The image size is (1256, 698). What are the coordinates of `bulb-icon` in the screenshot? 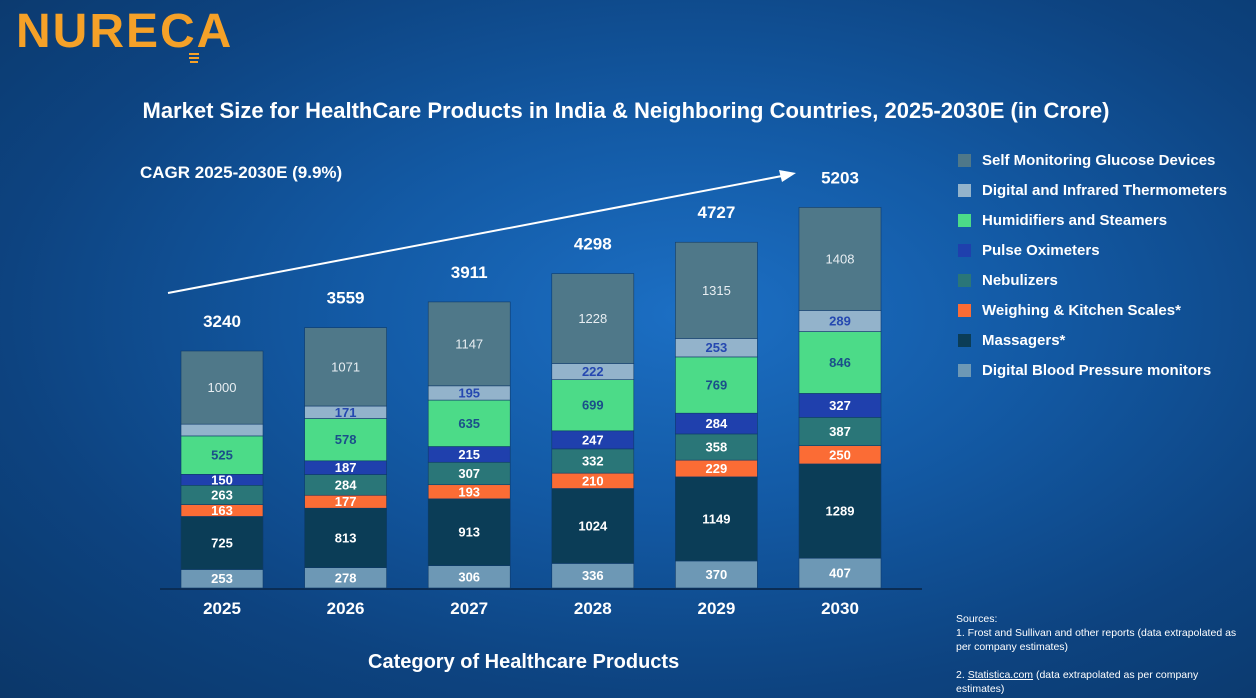 It's located at (194, 58).